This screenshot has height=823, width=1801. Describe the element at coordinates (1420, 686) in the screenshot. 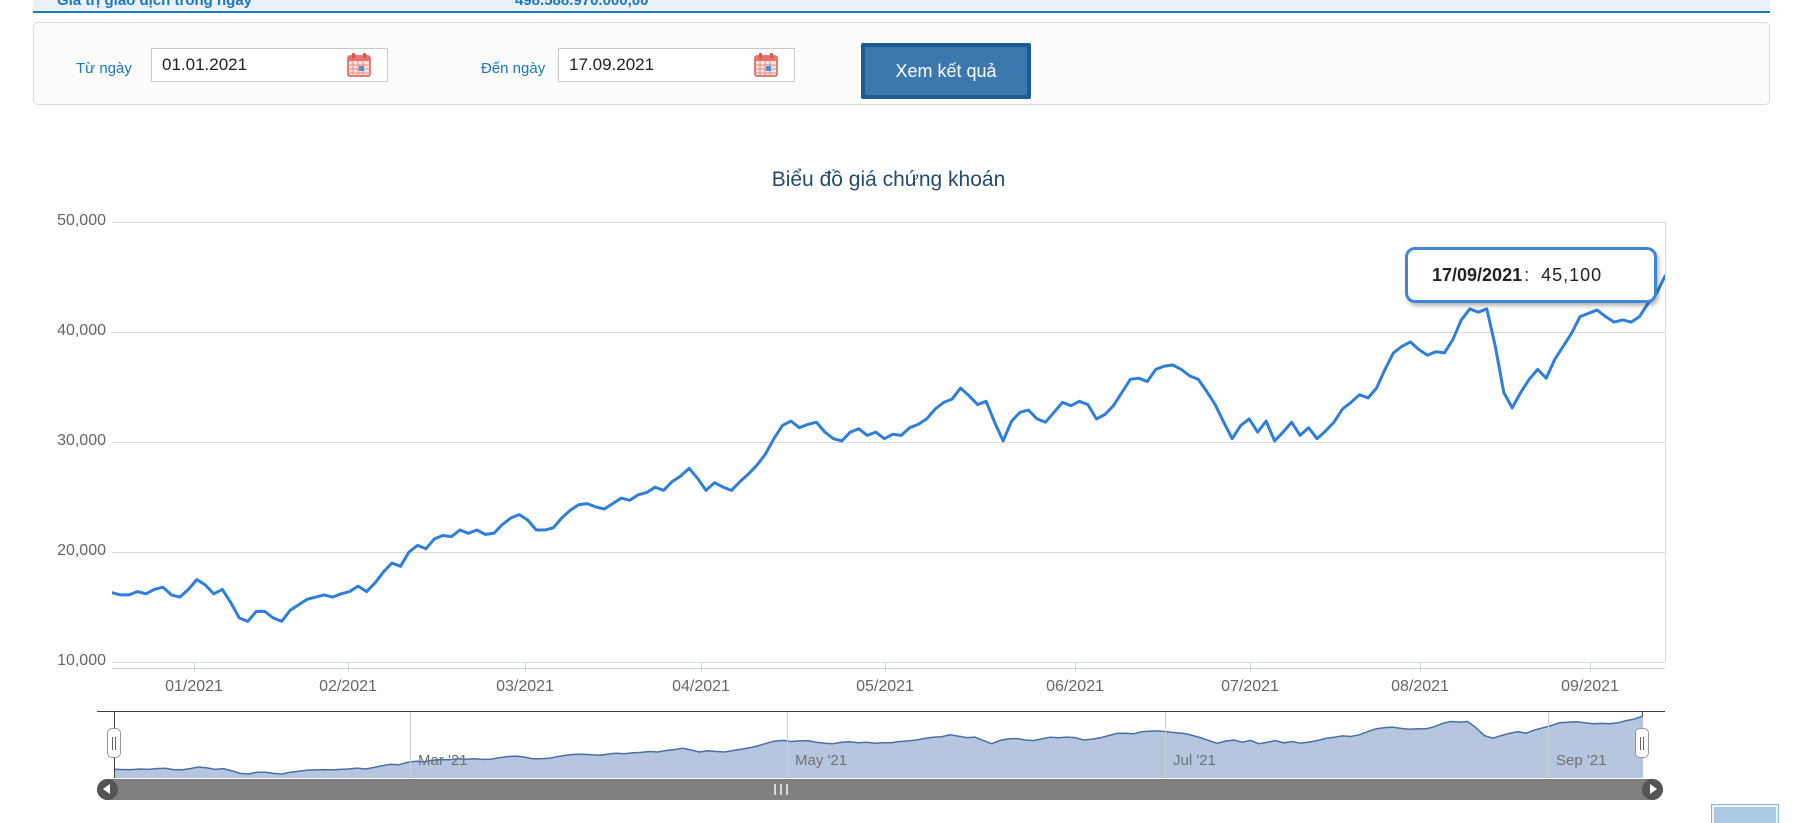

I see `x-axis-label: 08/2021` at that location.